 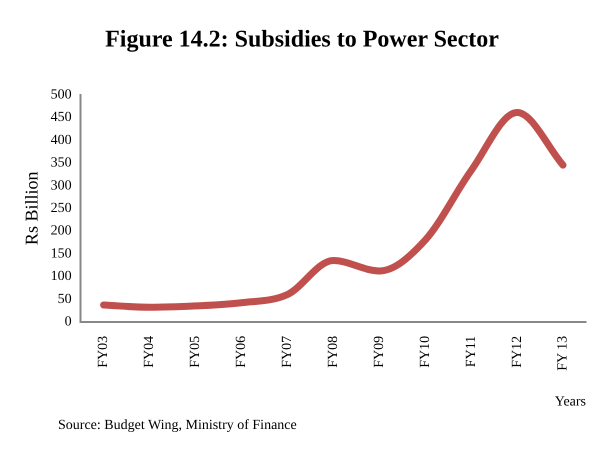 I want to click on y-tick-label: 250, so click(x=61, y=208).